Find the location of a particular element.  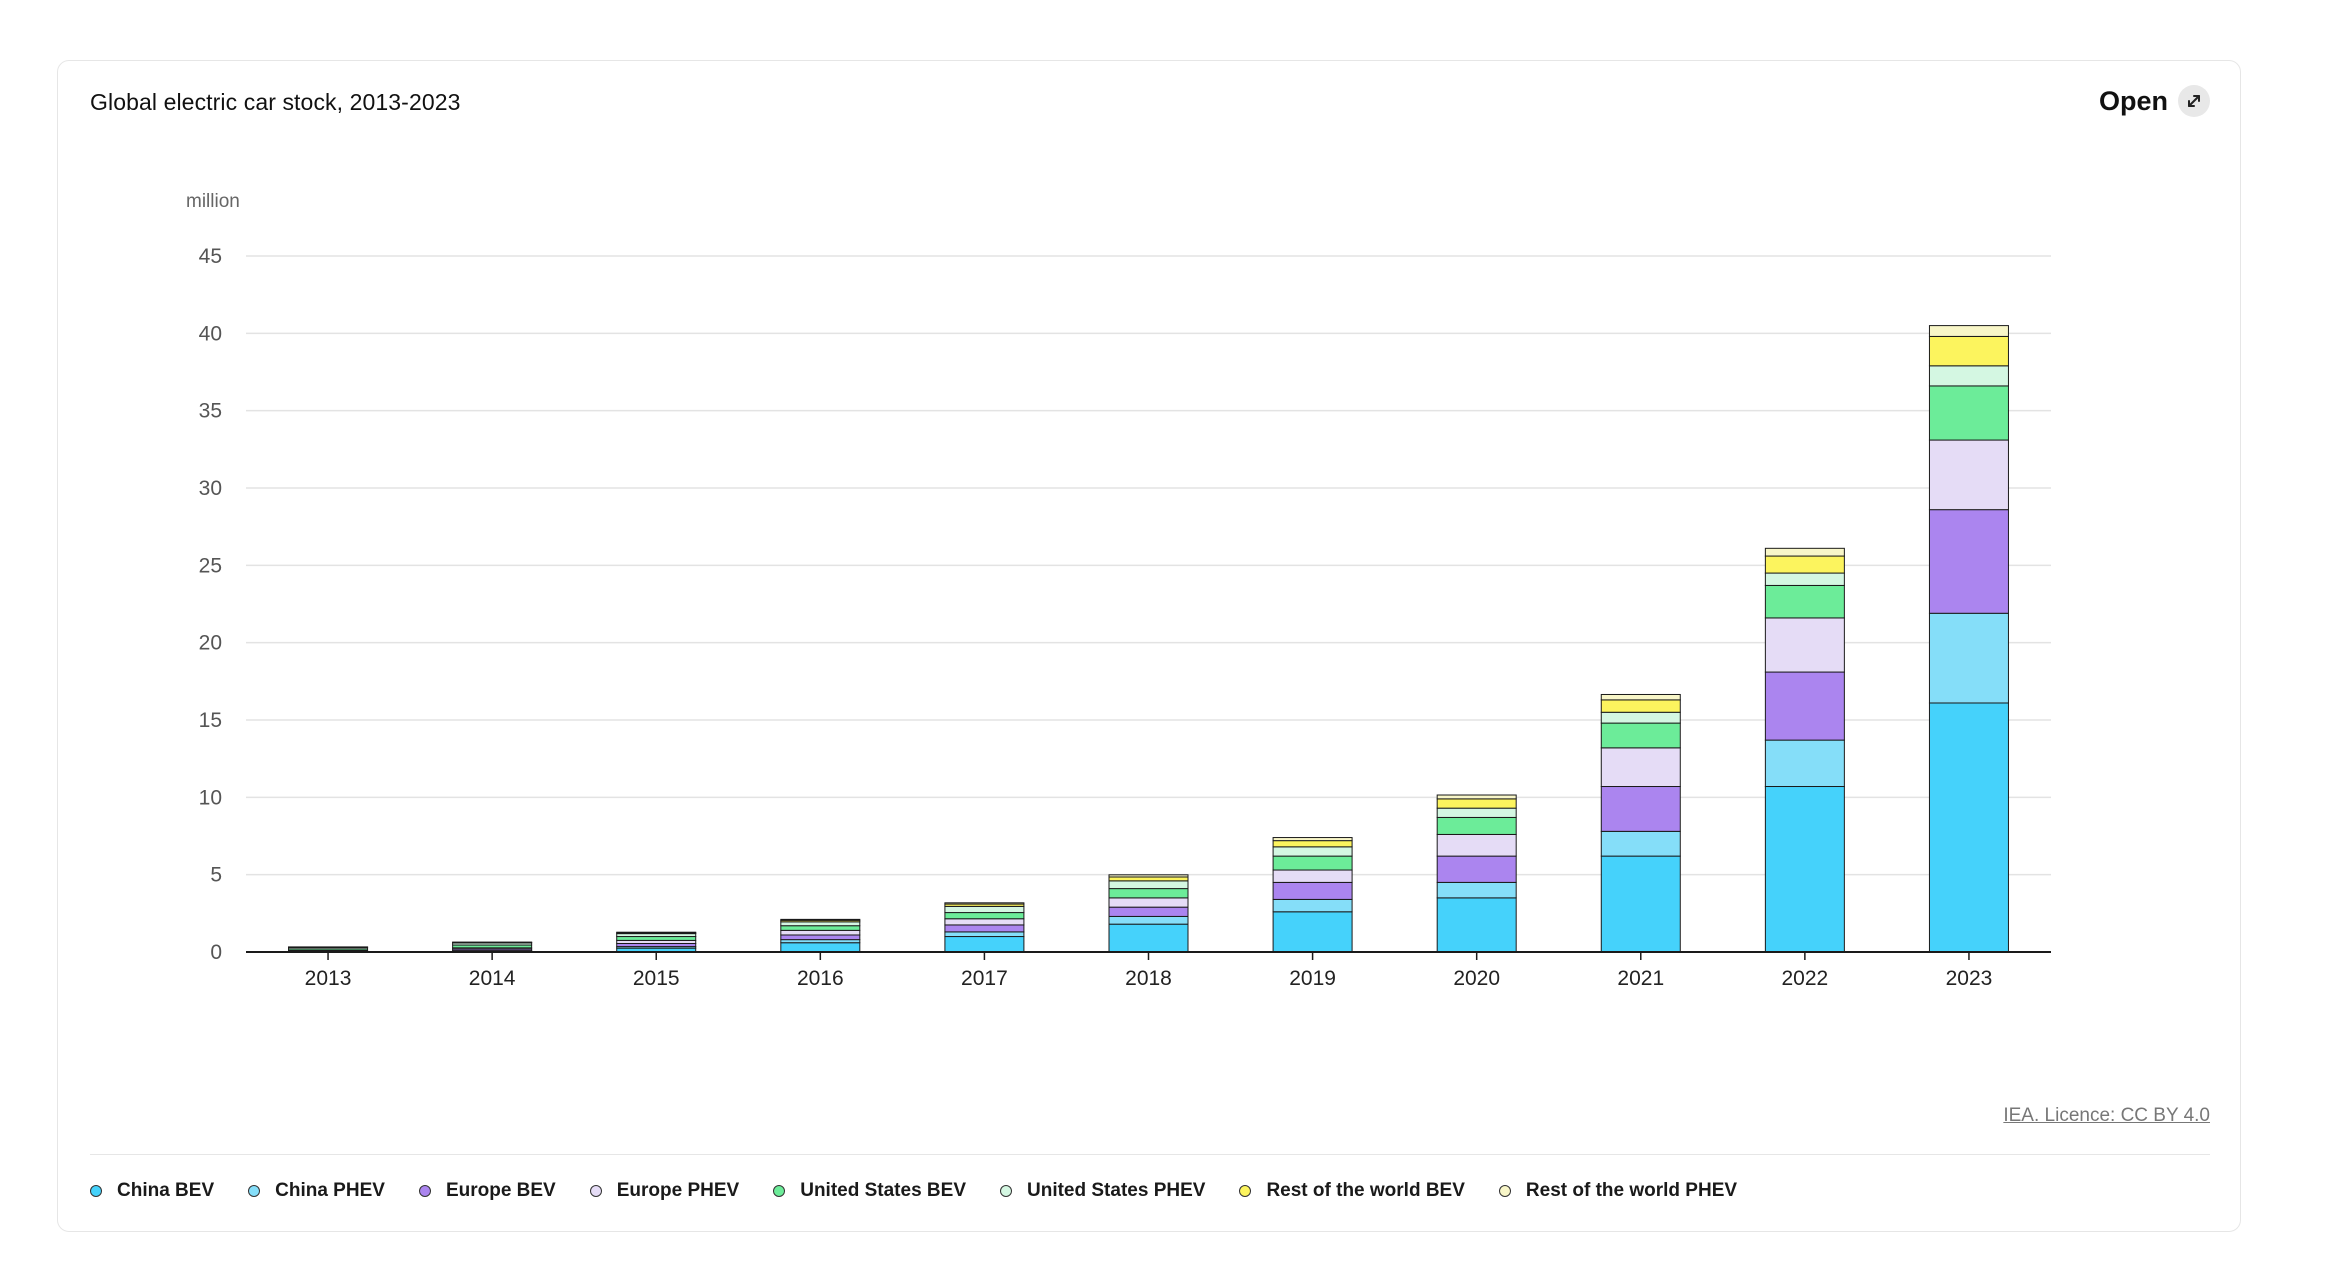

y-tick-label: 20 is located at coordinates (210, 643).